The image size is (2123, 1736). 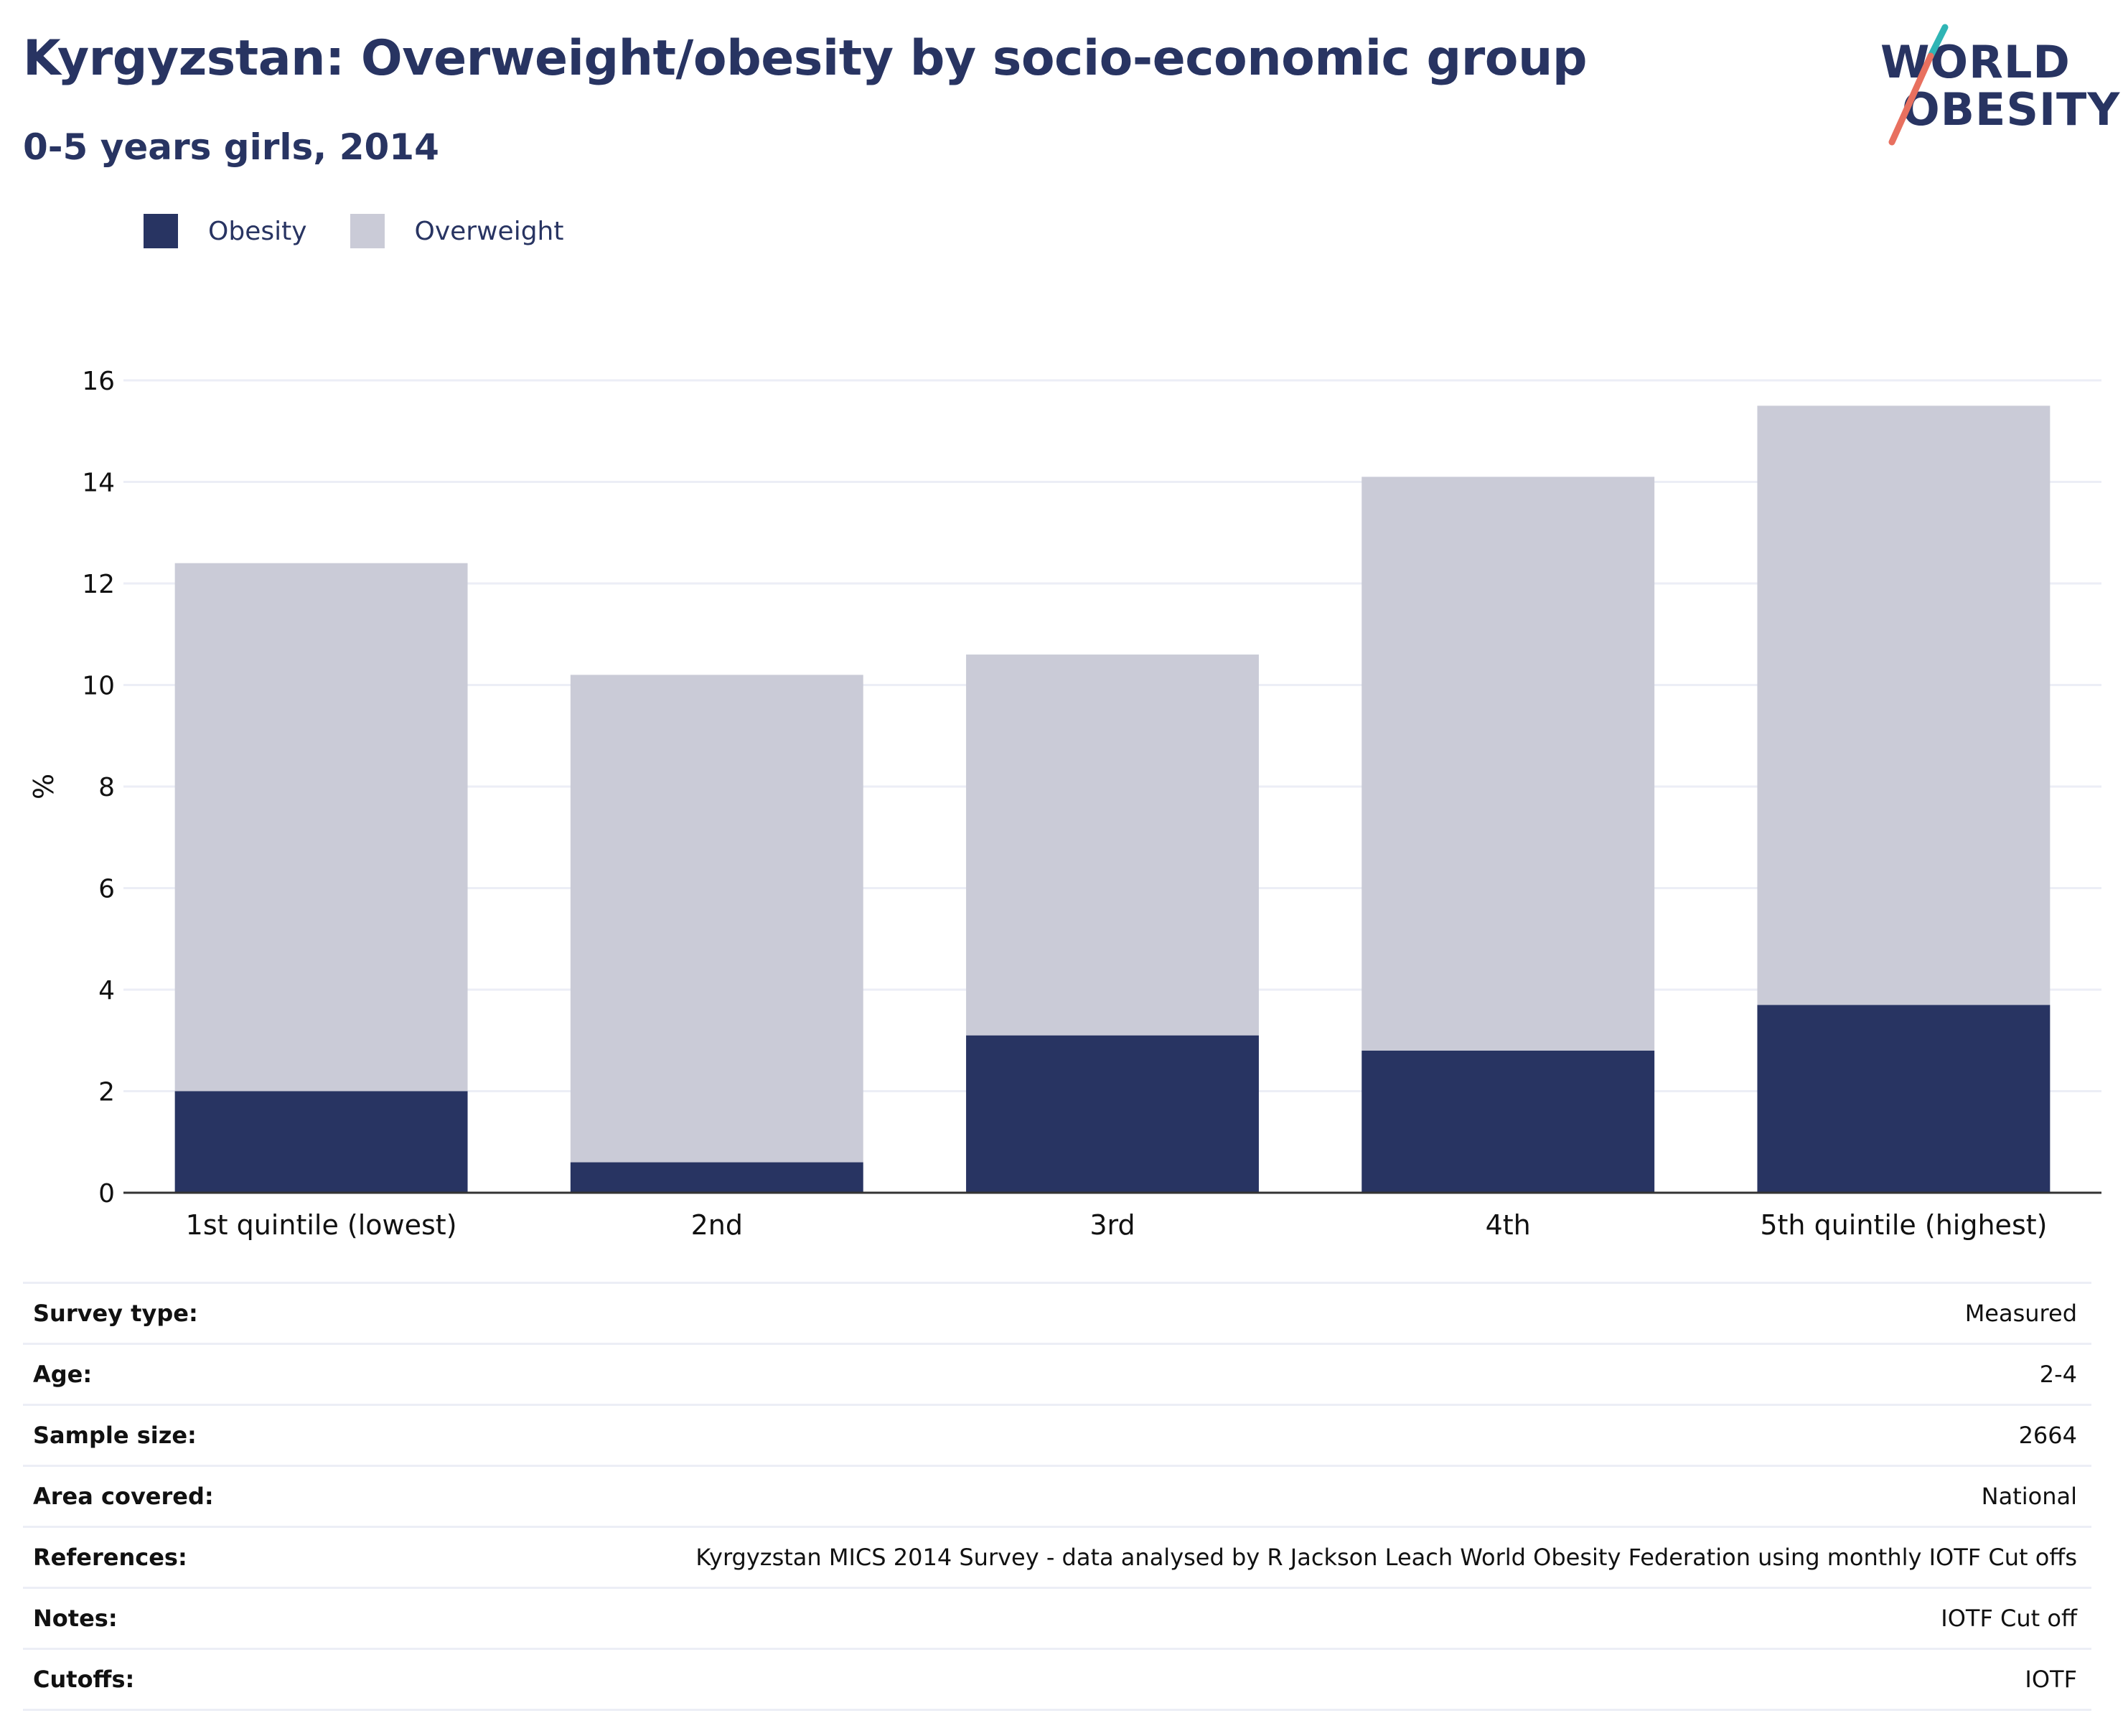 What do you see at coordinates (2047, 1435) in the screenshot?
I see `info-value: 2664` at bounding box center [2047, 1435].